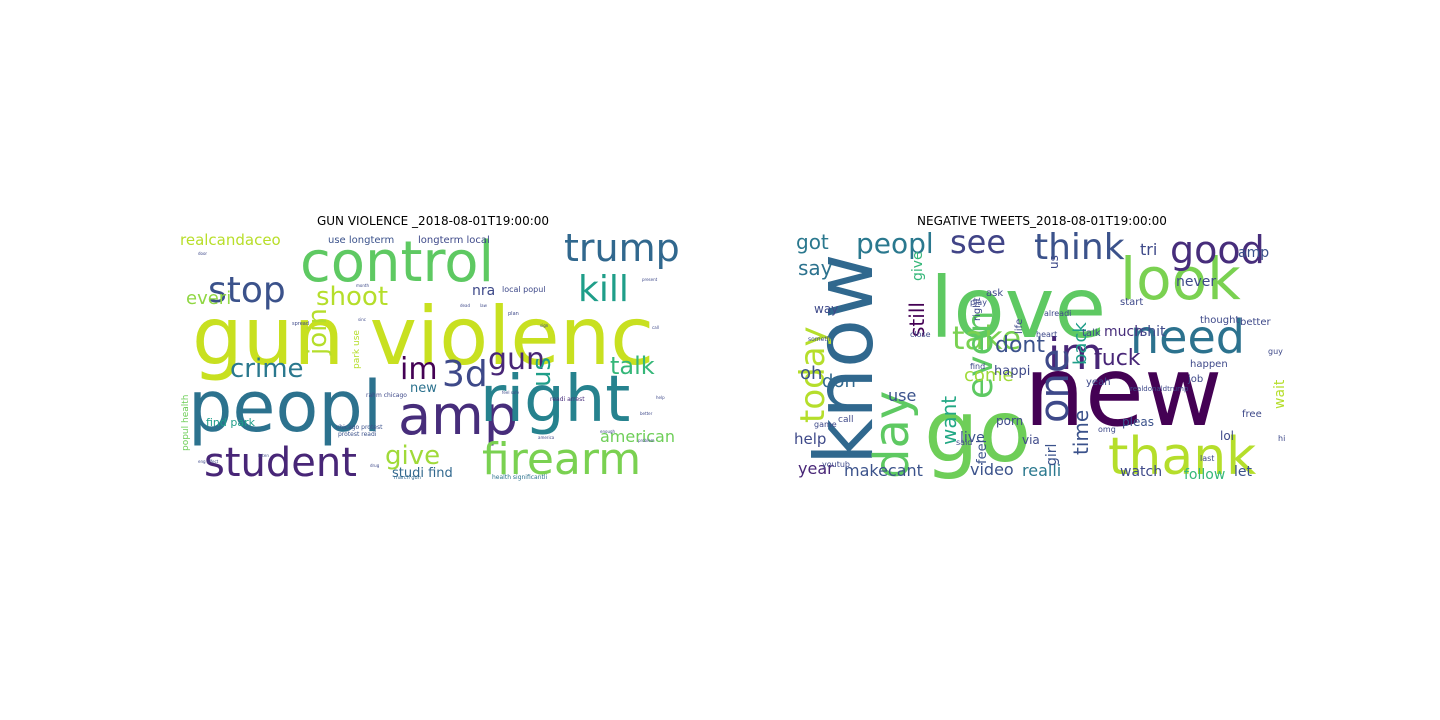  I want to click on cloud-word: everi, so click(208, 298).